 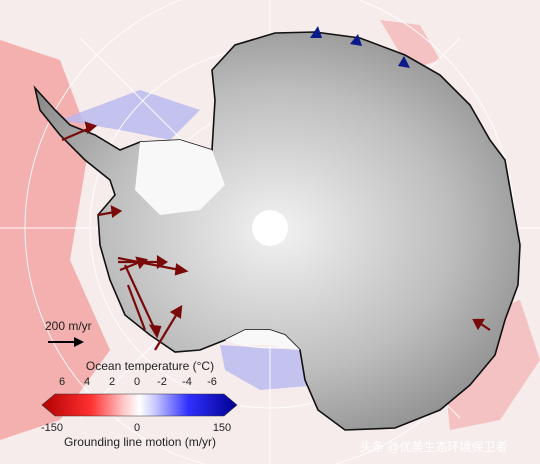 I want to click on temperature-tick-label: 0, so click(x=137, y=382).